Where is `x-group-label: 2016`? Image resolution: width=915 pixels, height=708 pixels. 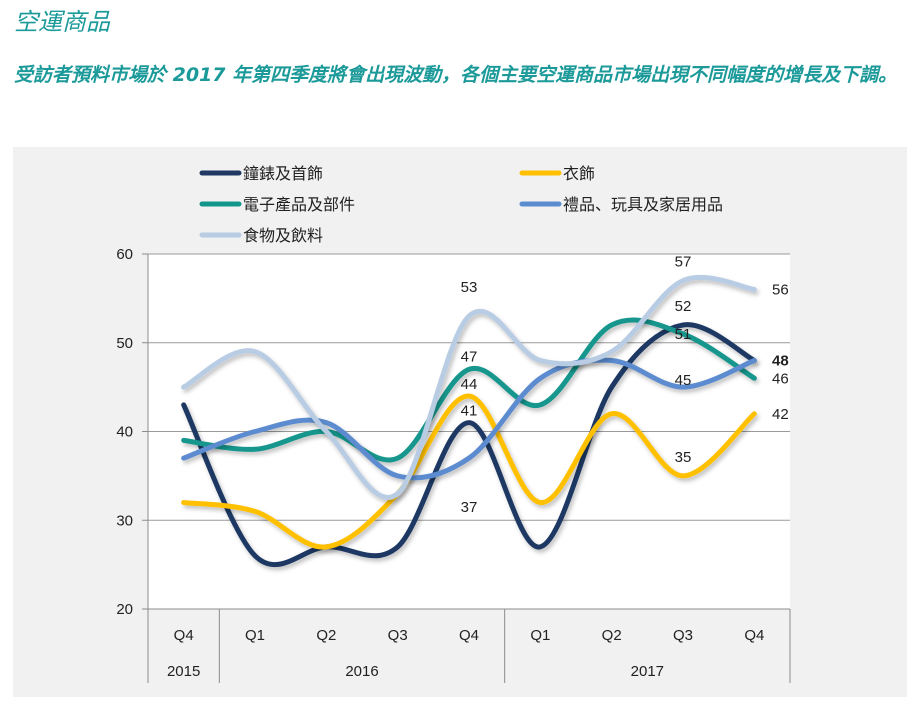 x-group-label: 2016 is located at coordinates (361, 671).